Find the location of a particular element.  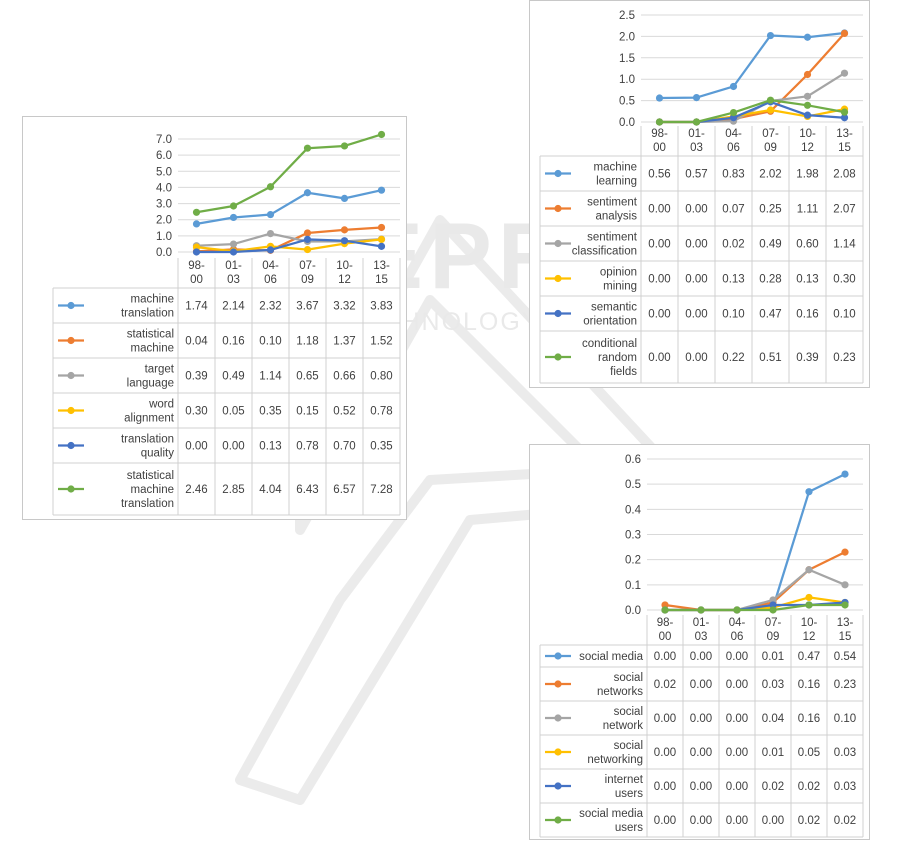

data-table-cell: 6.43 is located at coordinates (307, 490).